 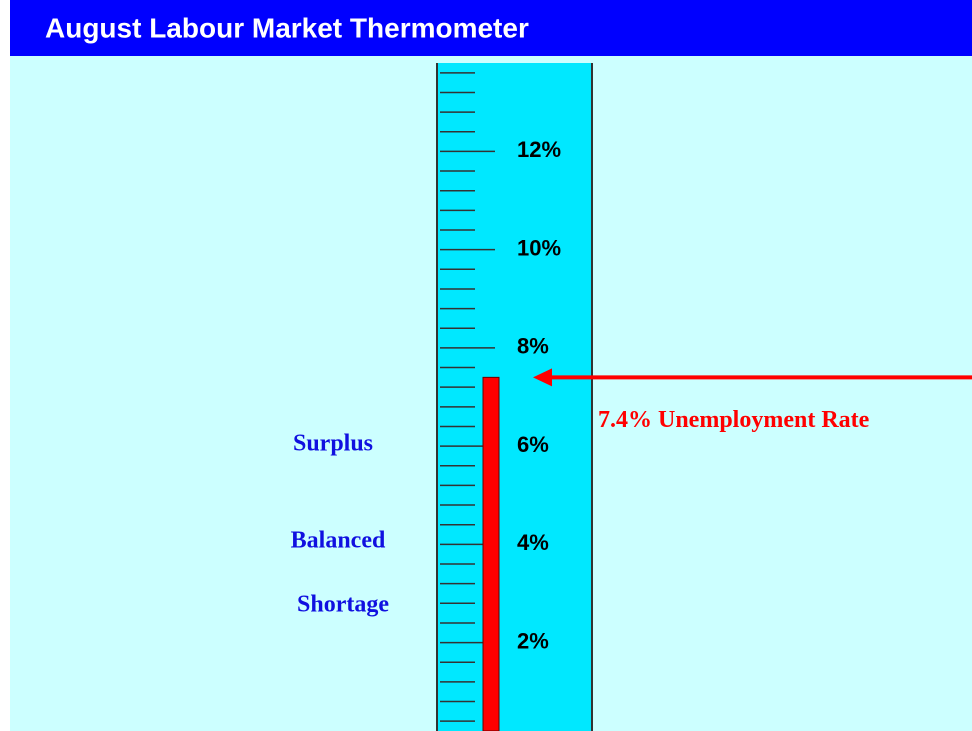 What do you see at coordinates (539, 247) in the screenshot?
I see `y-tick-label: 10%` at bounding box center [539, 247].